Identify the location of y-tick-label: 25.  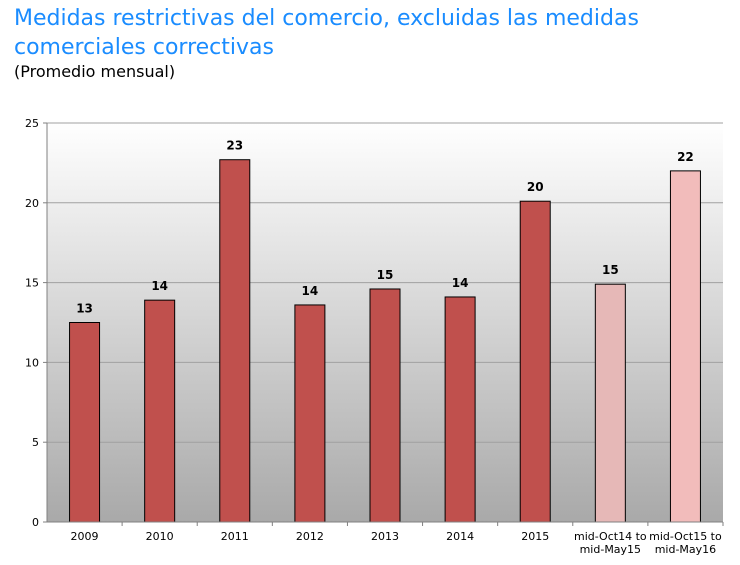
(32, 123).